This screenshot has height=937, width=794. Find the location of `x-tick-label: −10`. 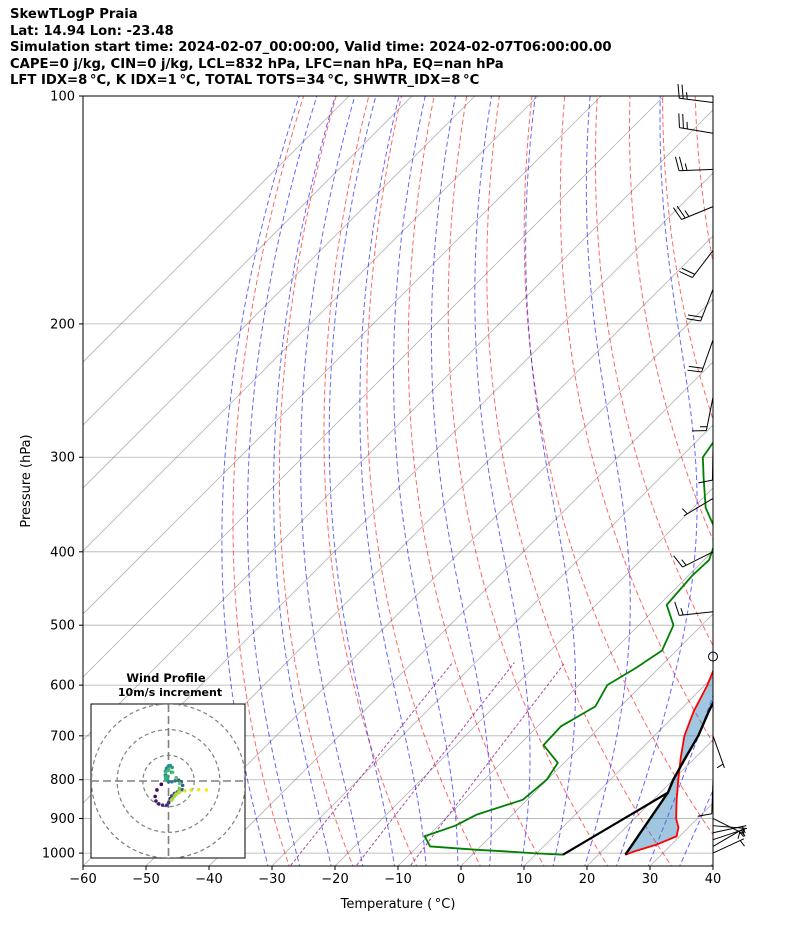

x-tick-label: −10 is located at coordinates (397, 879).